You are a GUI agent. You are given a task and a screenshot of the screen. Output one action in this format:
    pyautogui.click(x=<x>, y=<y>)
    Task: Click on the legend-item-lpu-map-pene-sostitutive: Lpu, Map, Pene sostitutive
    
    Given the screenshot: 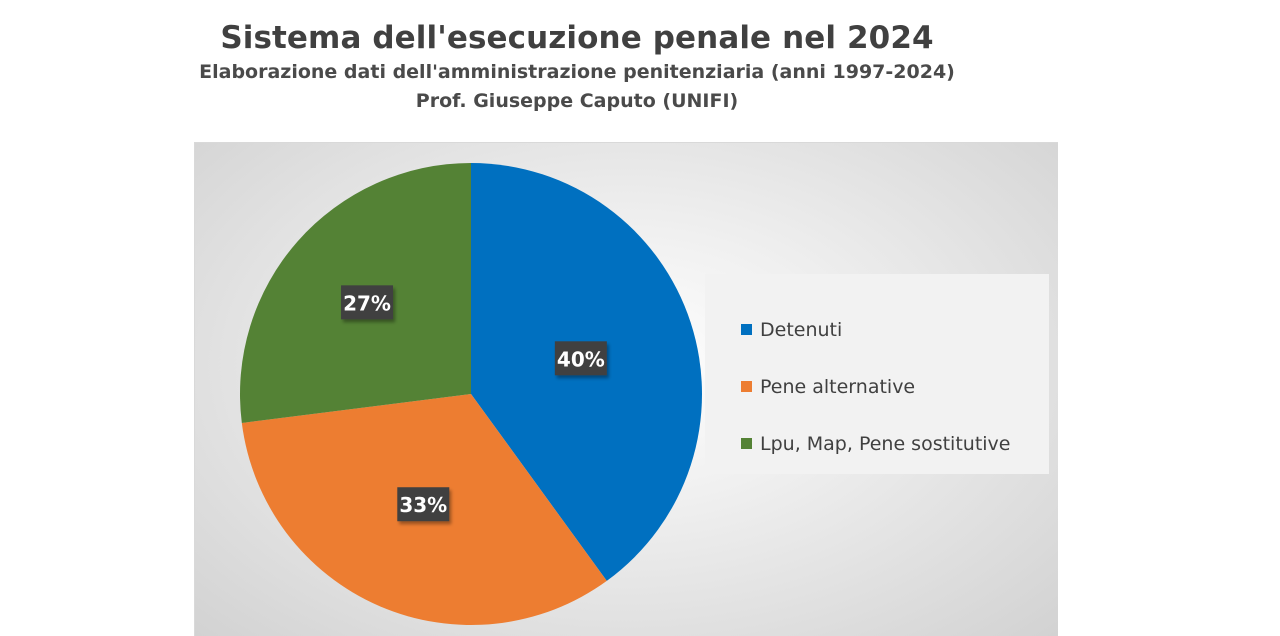 What is the action you would take?
    pyautogui.click(x=895, y=443)
    